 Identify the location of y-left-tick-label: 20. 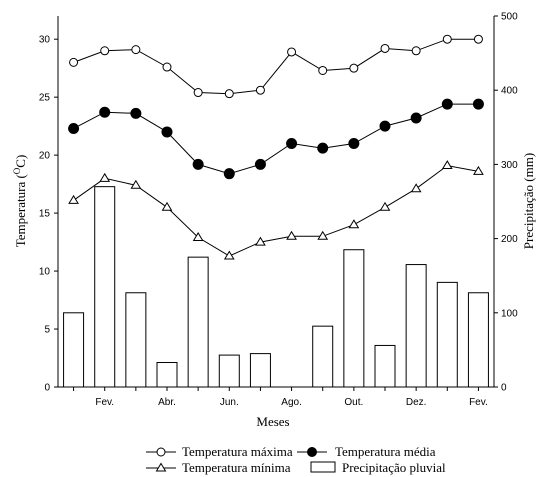
(45, 156).